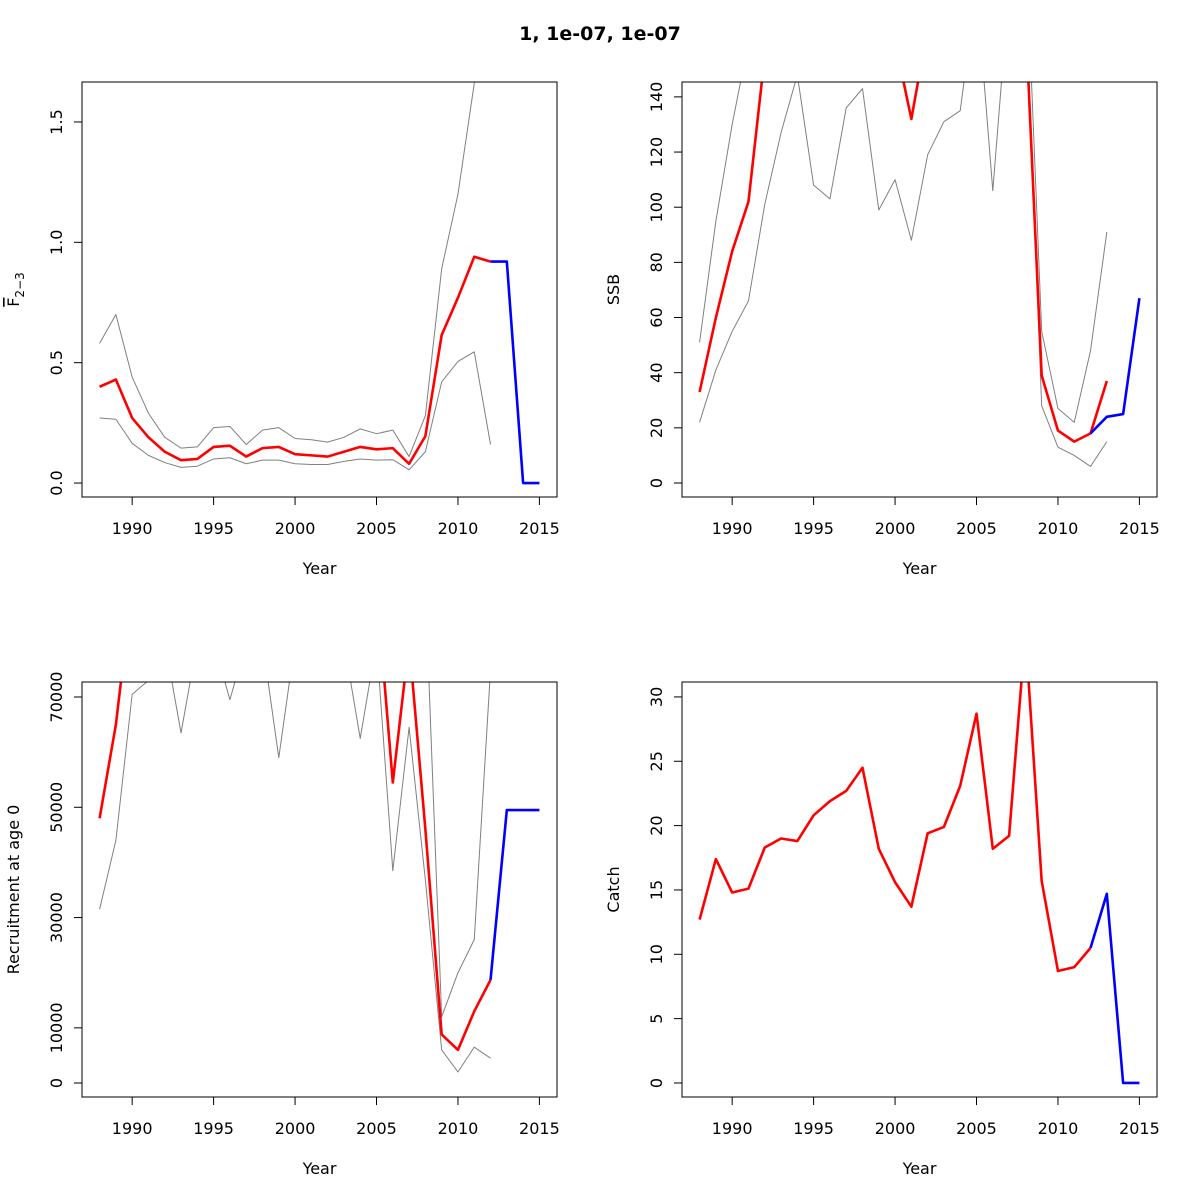  What do you see at coordinates (20, 284) in the screenshot?
I see `y-axis-label-sub: 2−3` at bounding box center [20, 284].